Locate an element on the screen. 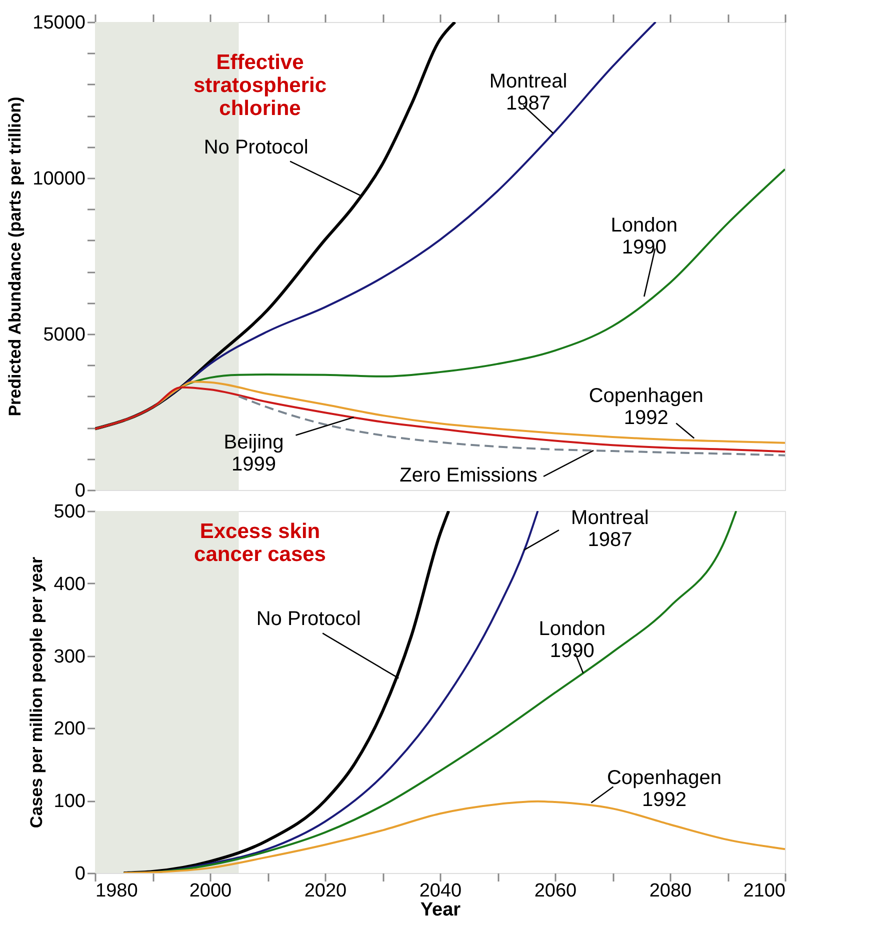  y-tick-label: 500 is located at coordinates (70, 512).